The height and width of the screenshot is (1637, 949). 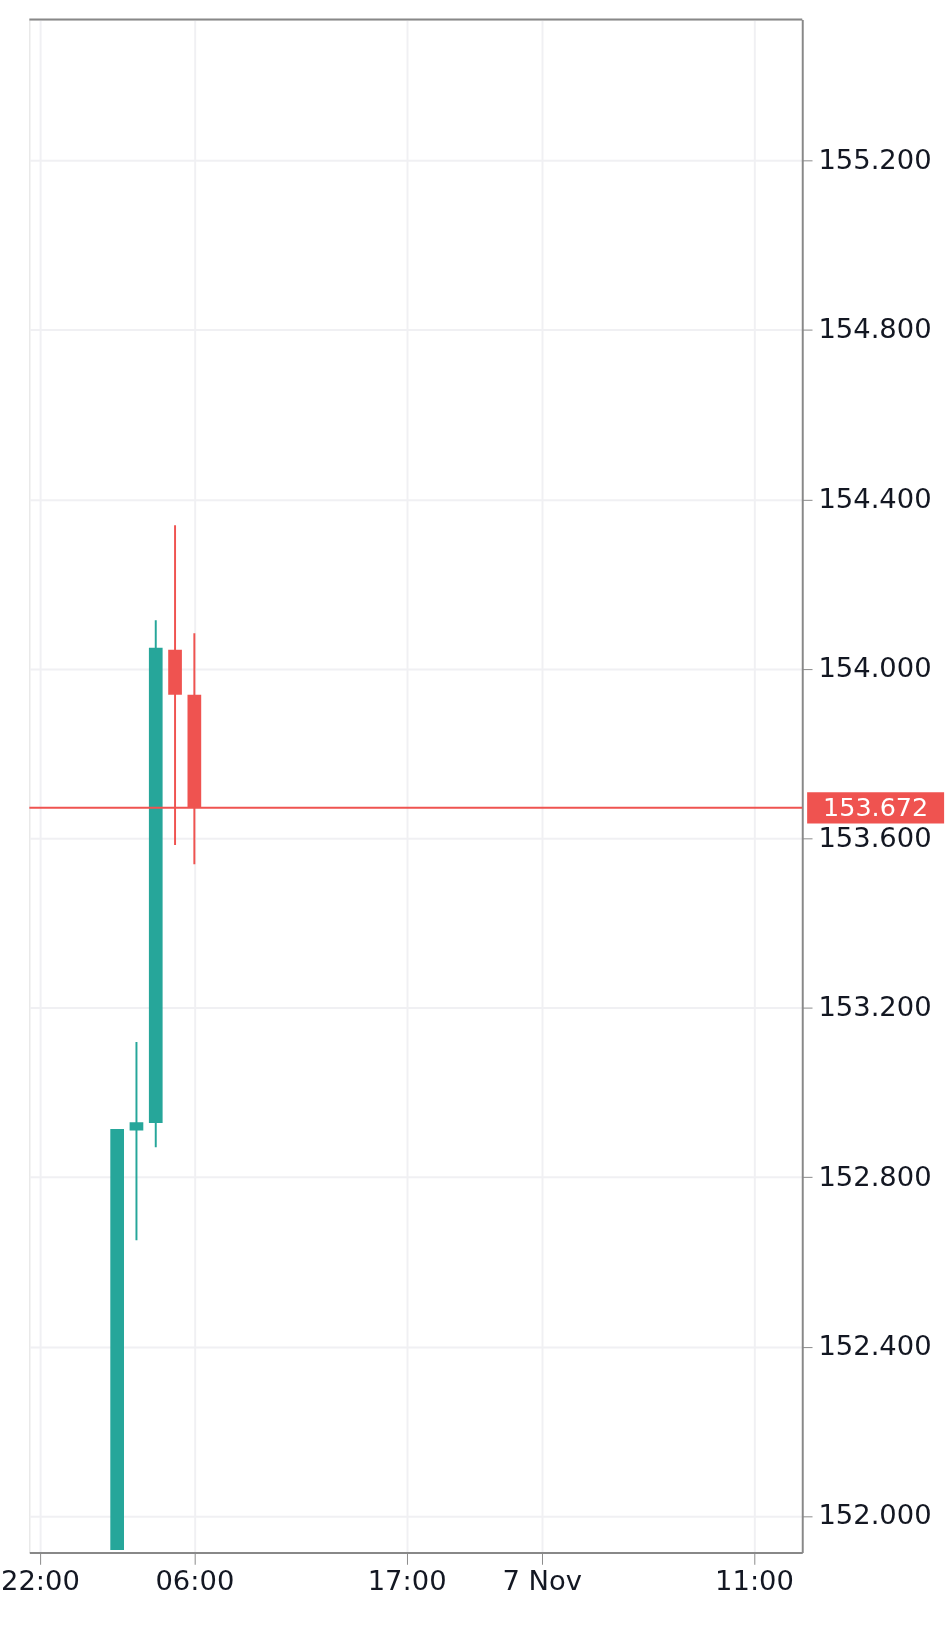 I want to click on candlestick, so click(x=136, y=1141).